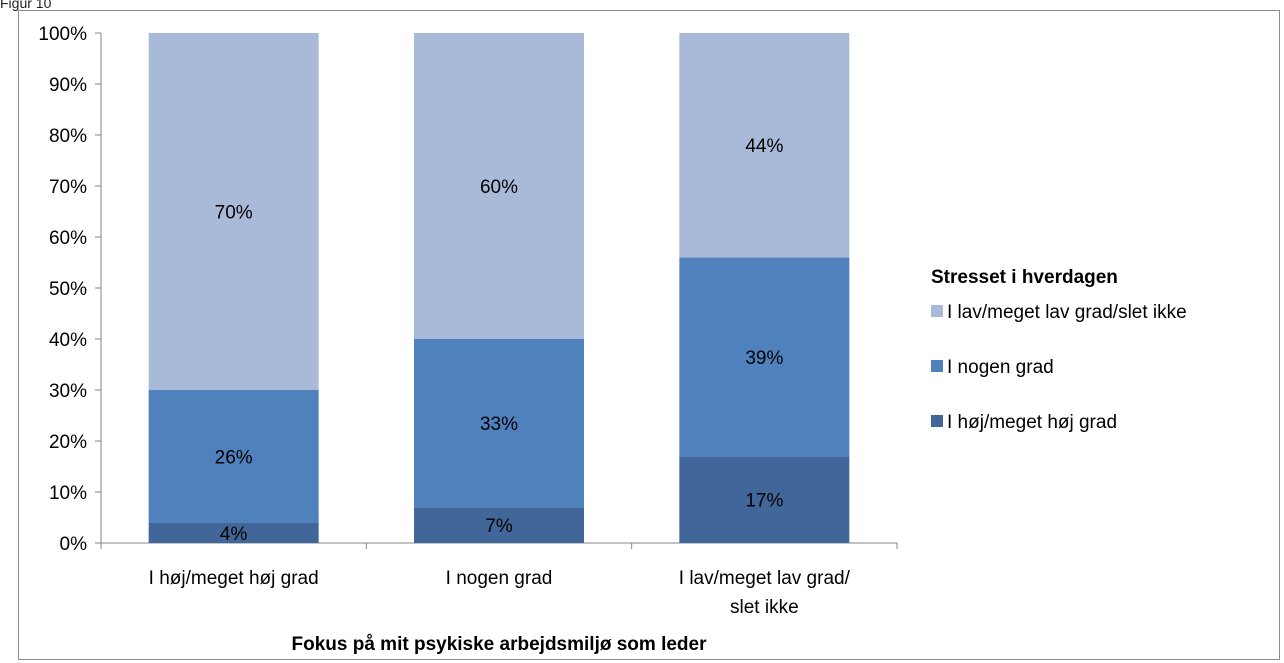 This screenshot has height=663, width=1284. Describe the element at coordinates (74, 544) in the screenshot. I see `y-tick-label: 0%` at that location.